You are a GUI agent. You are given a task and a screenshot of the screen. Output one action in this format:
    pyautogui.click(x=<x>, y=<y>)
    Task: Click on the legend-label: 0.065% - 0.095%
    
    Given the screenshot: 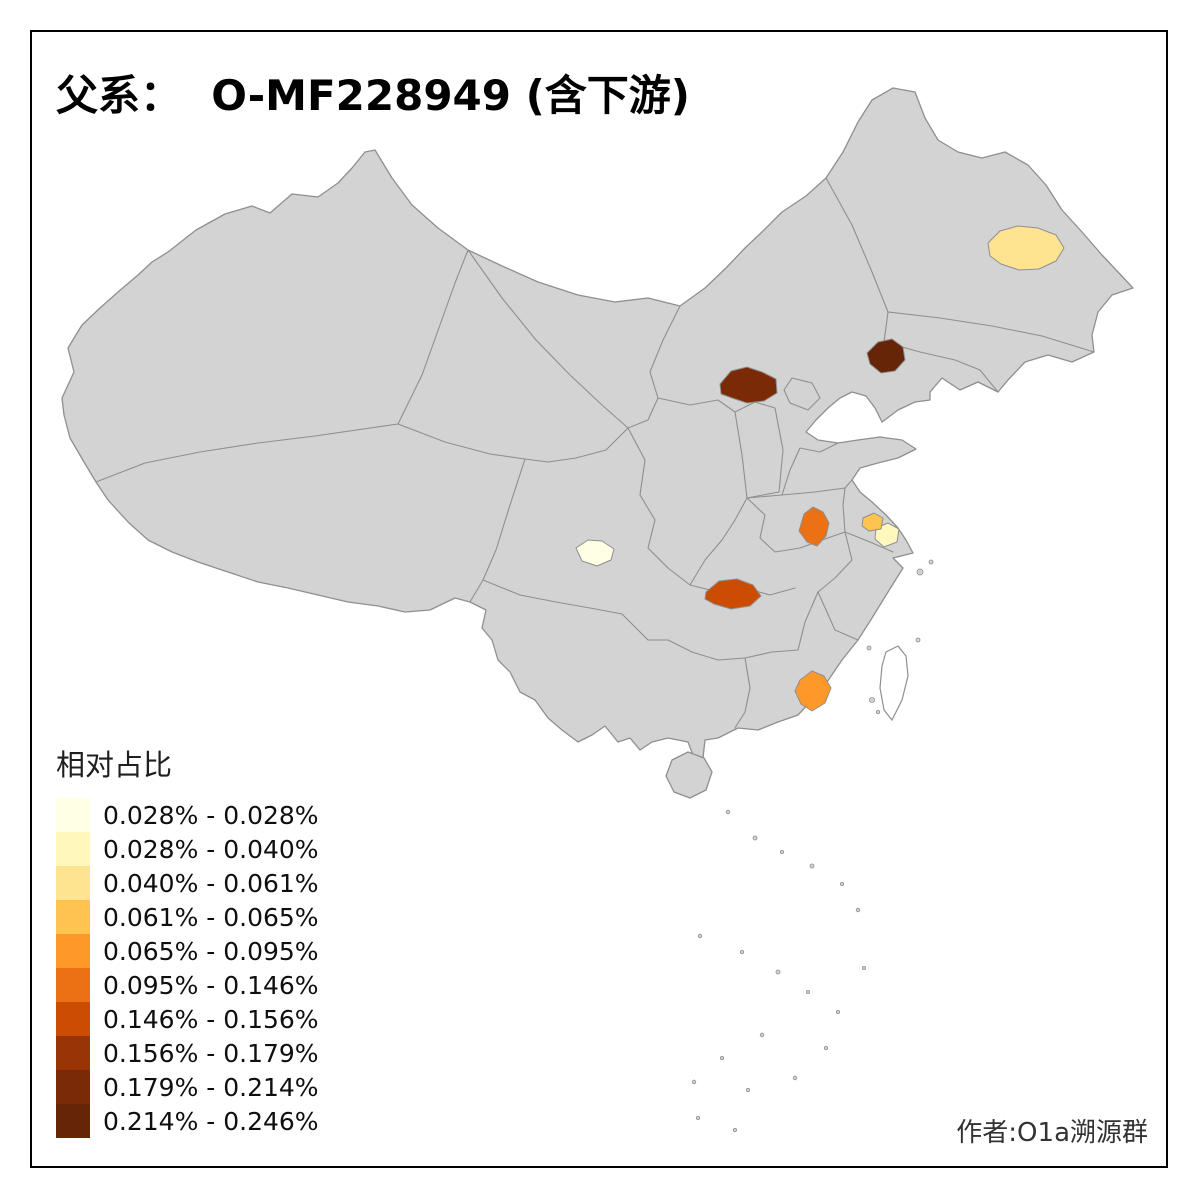 What is the action you would take?
    pyautogui.click(x=211, y=951)
    